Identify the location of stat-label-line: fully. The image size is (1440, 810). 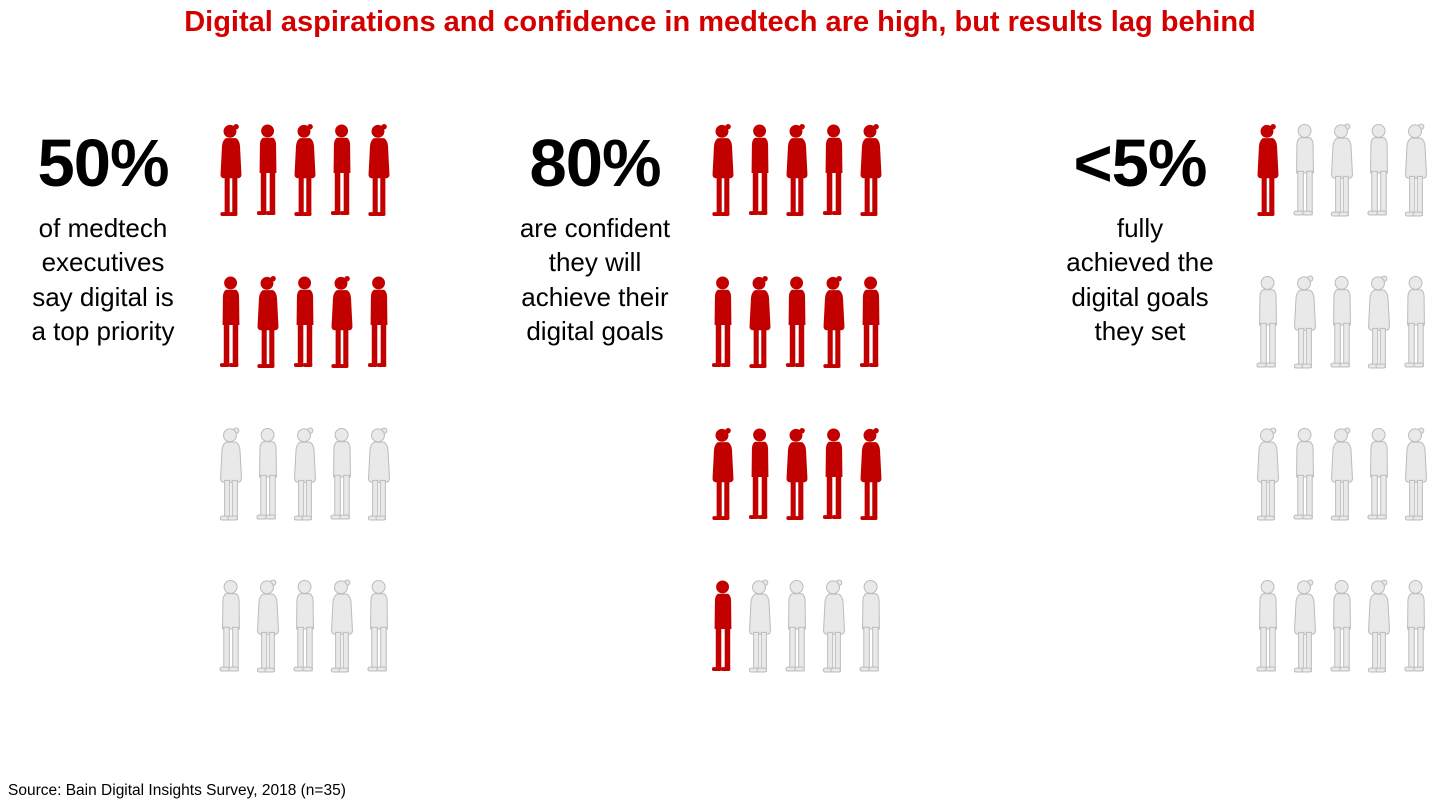
(1140, 228).